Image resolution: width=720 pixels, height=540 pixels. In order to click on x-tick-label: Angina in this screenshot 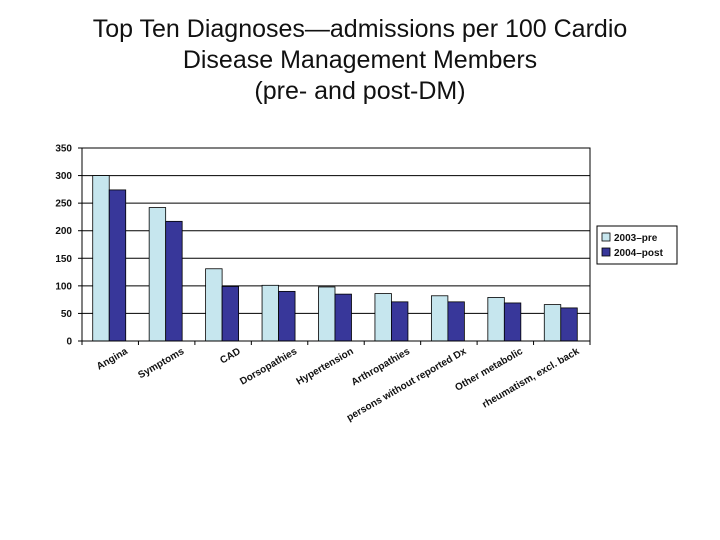, I will do `click(112, 359)`.